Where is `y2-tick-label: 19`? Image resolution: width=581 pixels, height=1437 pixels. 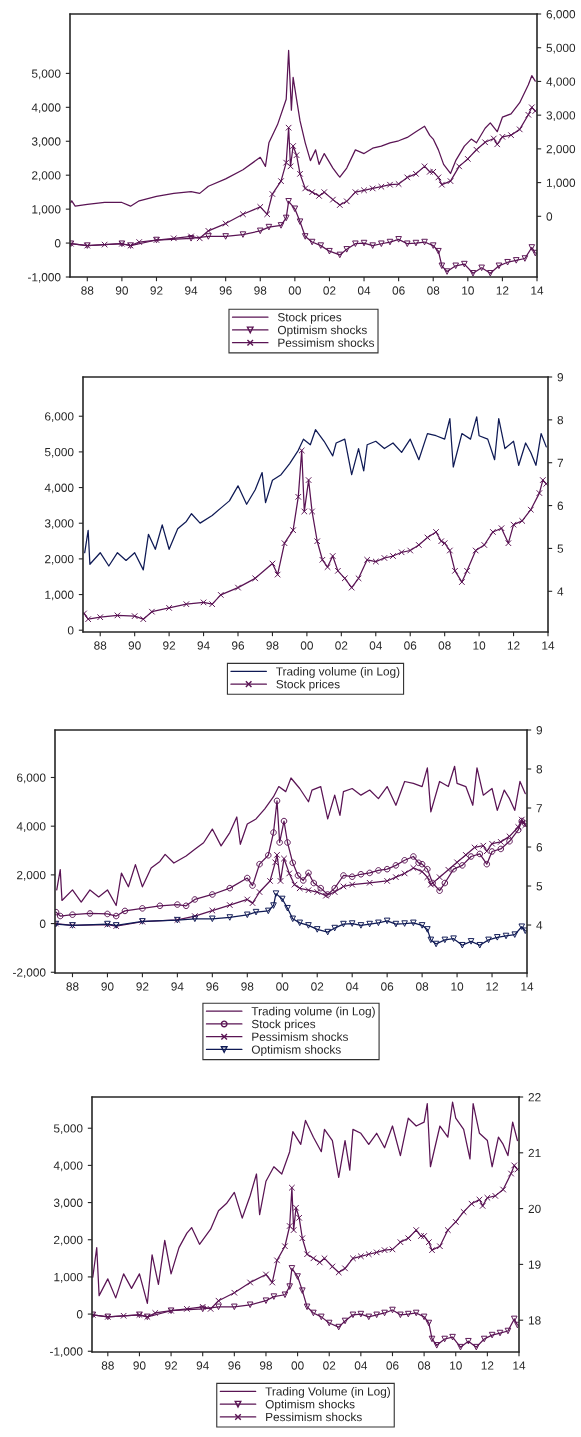
y2-tick-label: 19 is located at coordinates (534, 1264).